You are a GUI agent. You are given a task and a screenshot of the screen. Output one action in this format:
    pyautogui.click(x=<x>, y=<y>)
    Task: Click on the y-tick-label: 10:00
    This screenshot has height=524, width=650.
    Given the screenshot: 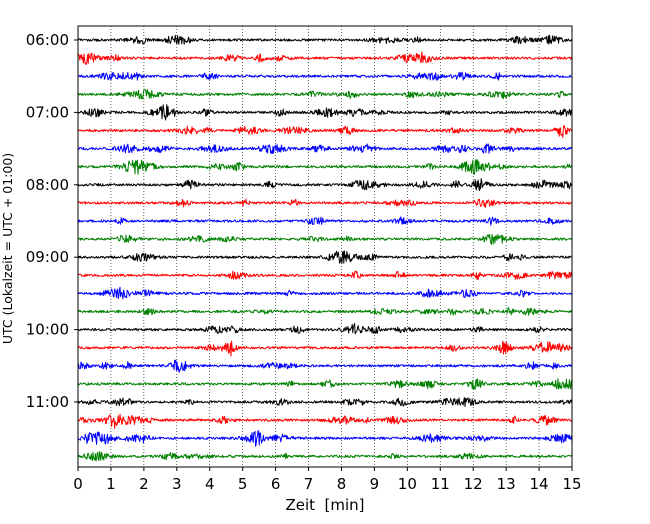 What is the action you would take?
    pyautogui.click(x=47, y=330)
    